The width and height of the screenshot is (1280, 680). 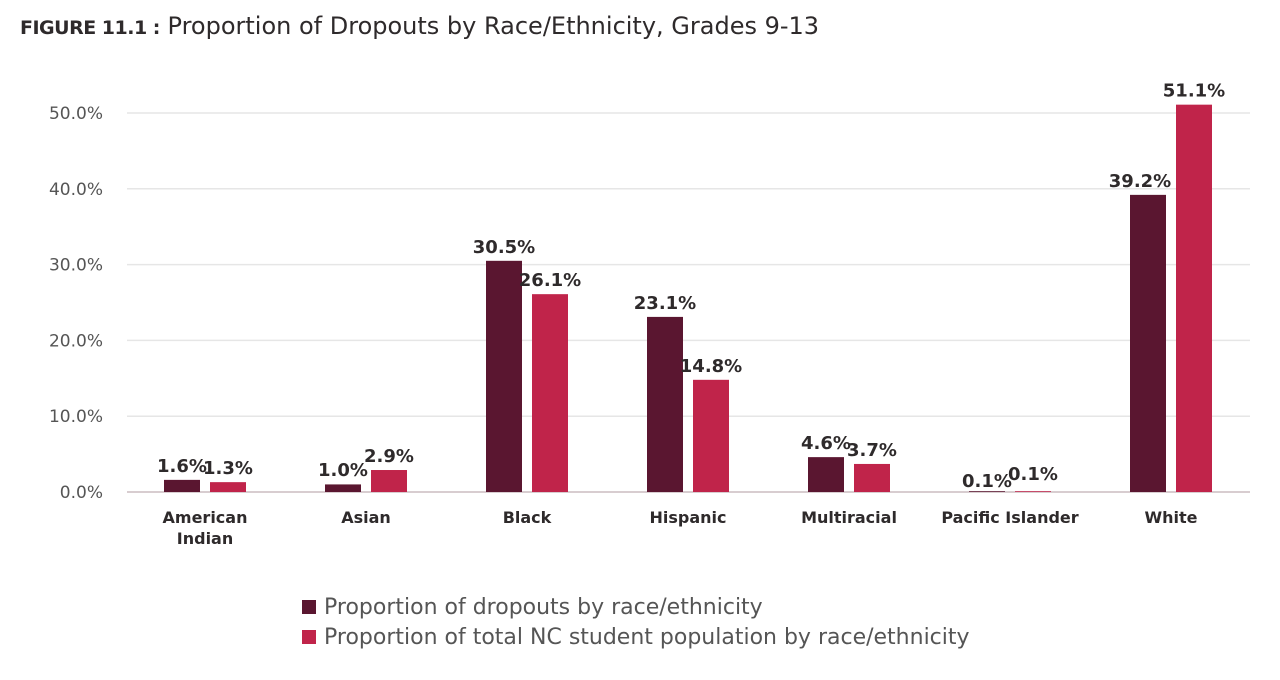 I want to click on data-label: 2.9%, so click(x=389, y=456).